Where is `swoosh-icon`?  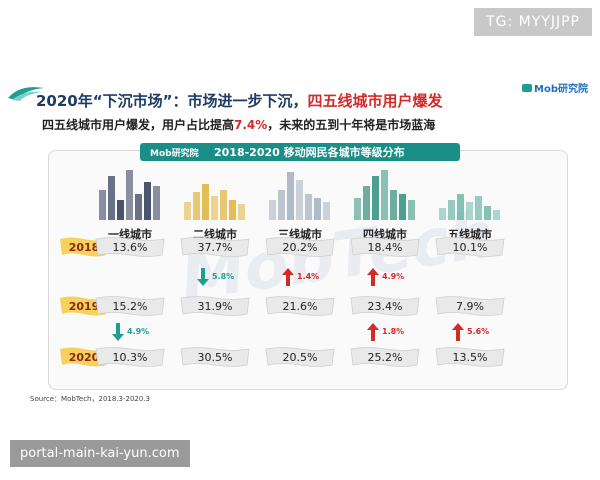 swoosh-icon is located at coordinates (26, 94).